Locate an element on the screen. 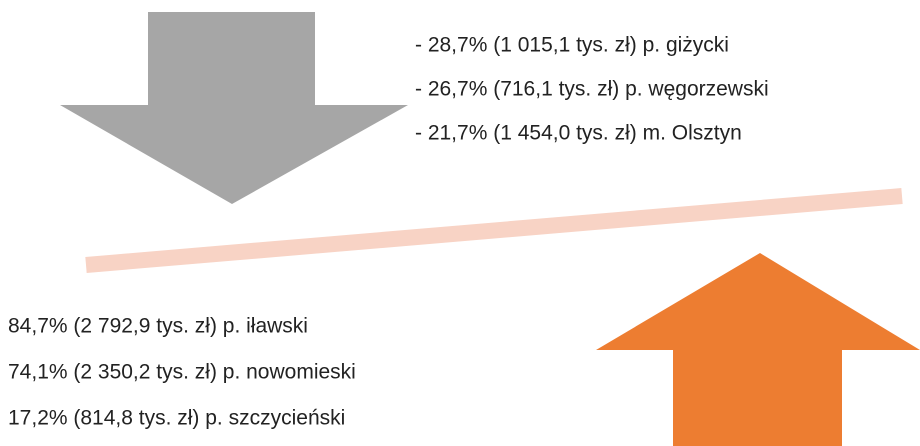 The width and height of the screenshot is (920, 446). list-item: - 21,7% (1 454,0 tys. zł) m. Olsztyn is located at coordinates (578, 133).